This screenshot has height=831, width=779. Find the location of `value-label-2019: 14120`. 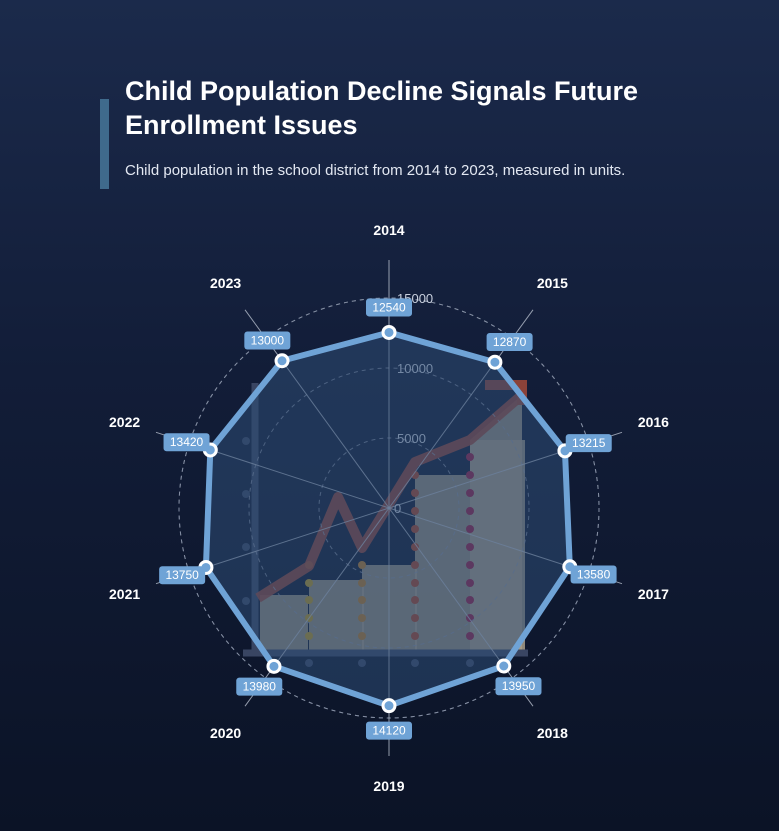

value-label-2019: 14120 is located at coordinates (389, 730).